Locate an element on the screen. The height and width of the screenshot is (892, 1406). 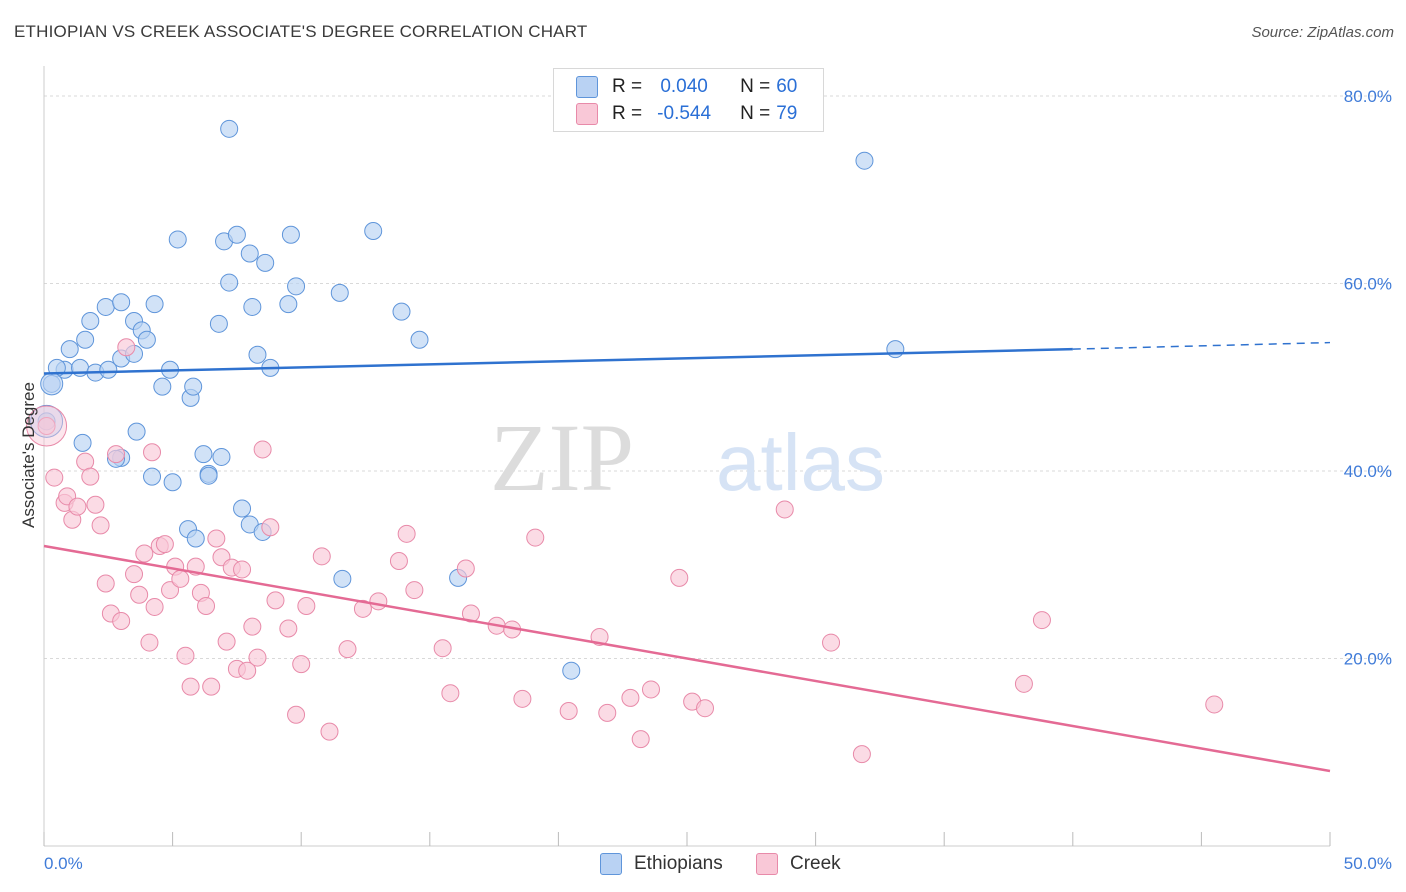
legend-r-value: -0.544 is located at coordinates (684, 113).